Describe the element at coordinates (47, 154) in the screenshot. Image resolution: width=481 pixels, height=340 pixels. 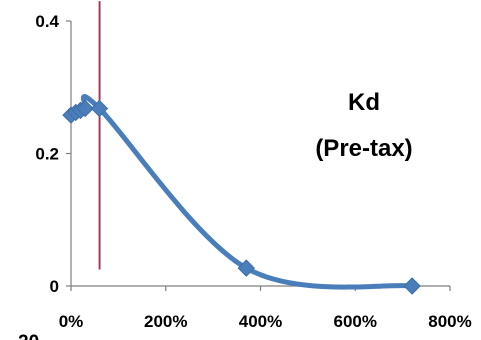
I see `y-tick-label: 0.2` at that location.